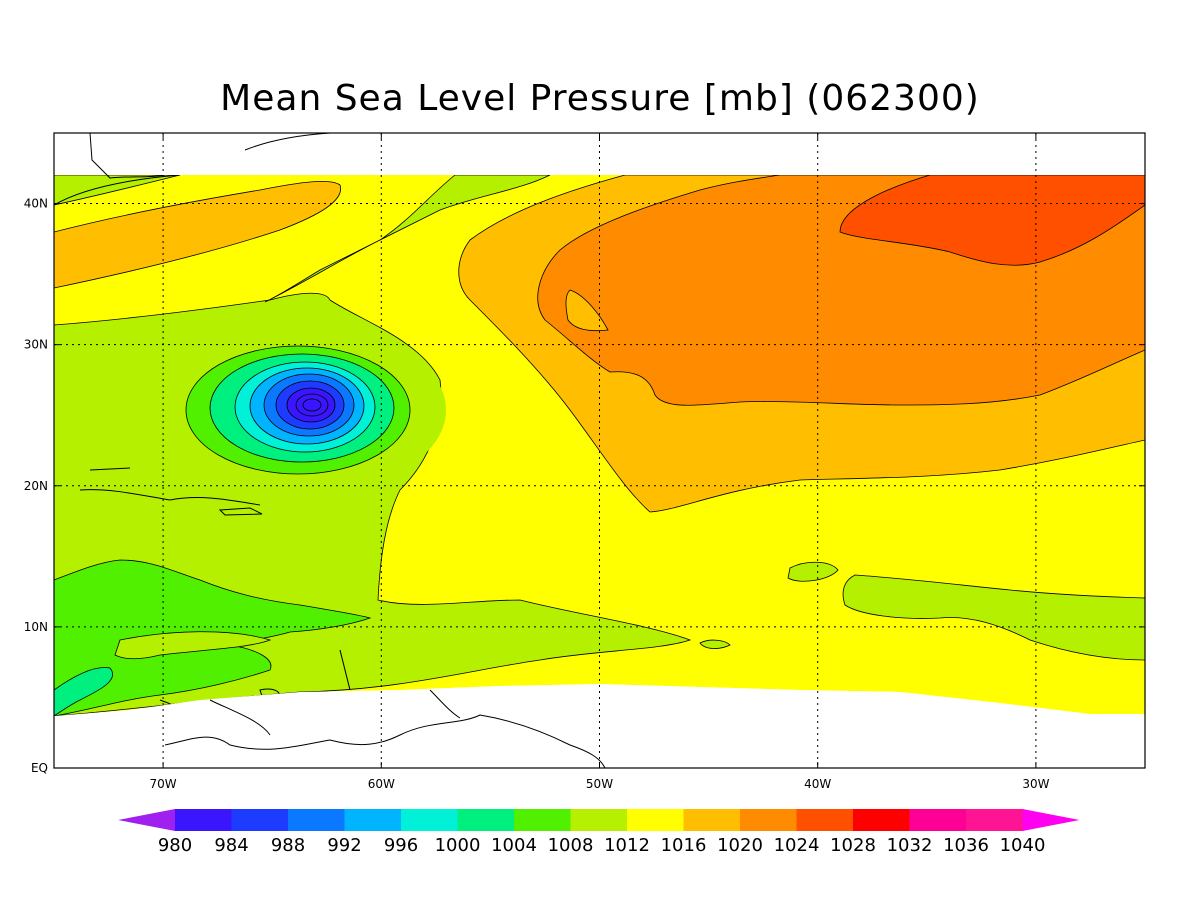 This screenshot has width=1200, height=900. What do you see at coordinates (715, 644) in the screenshot?
I see `field-1008-small2` at bounding box center [715, 644].